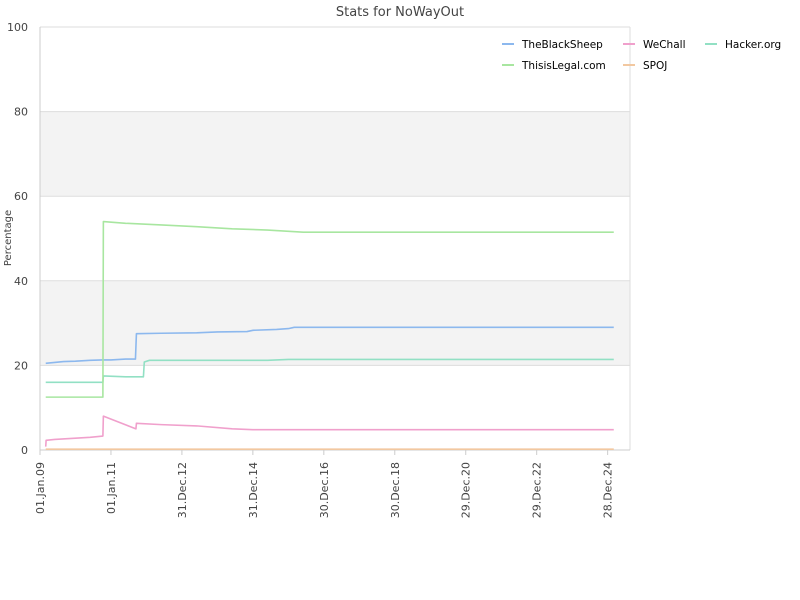 The height and width of the screenshot is (600, 800). What do you see at coordinates (24, 450) in the screenshot?
I see `y-tick-label: 0` at bounding box center [24, 450].